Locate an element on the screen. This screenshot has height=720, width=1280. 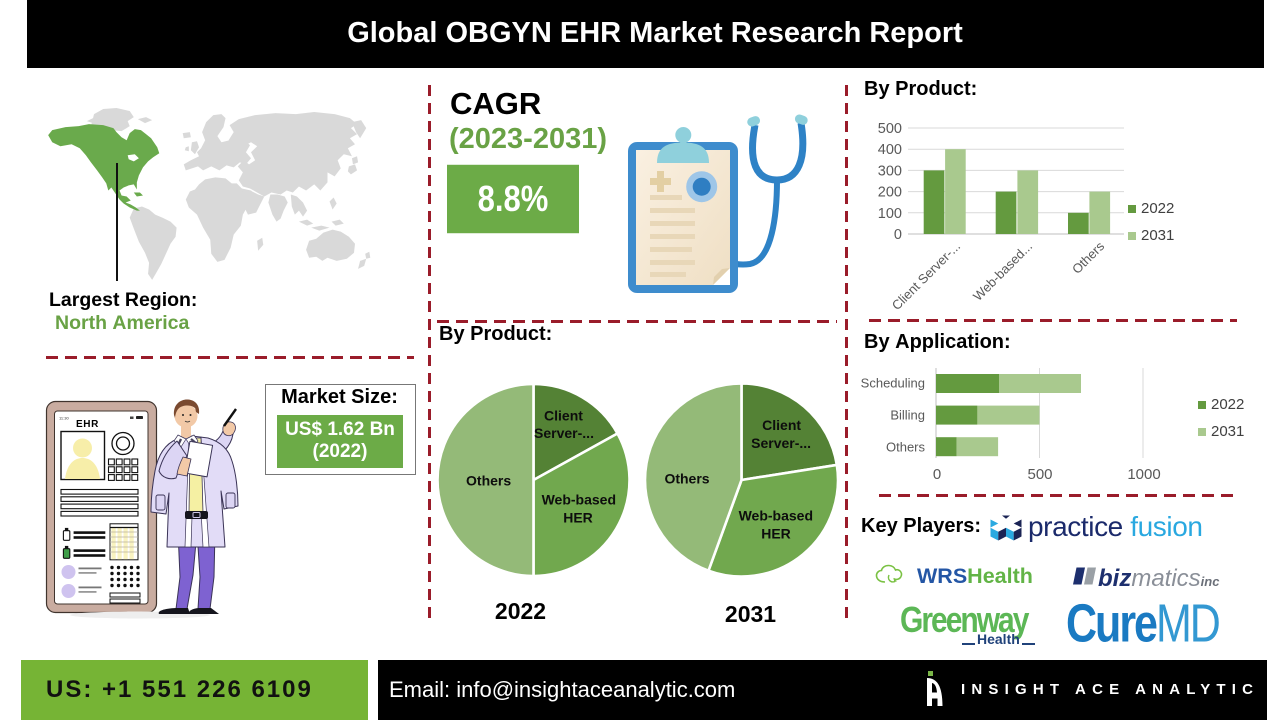
svg-text: 200 is located at coordinates (890, 193).